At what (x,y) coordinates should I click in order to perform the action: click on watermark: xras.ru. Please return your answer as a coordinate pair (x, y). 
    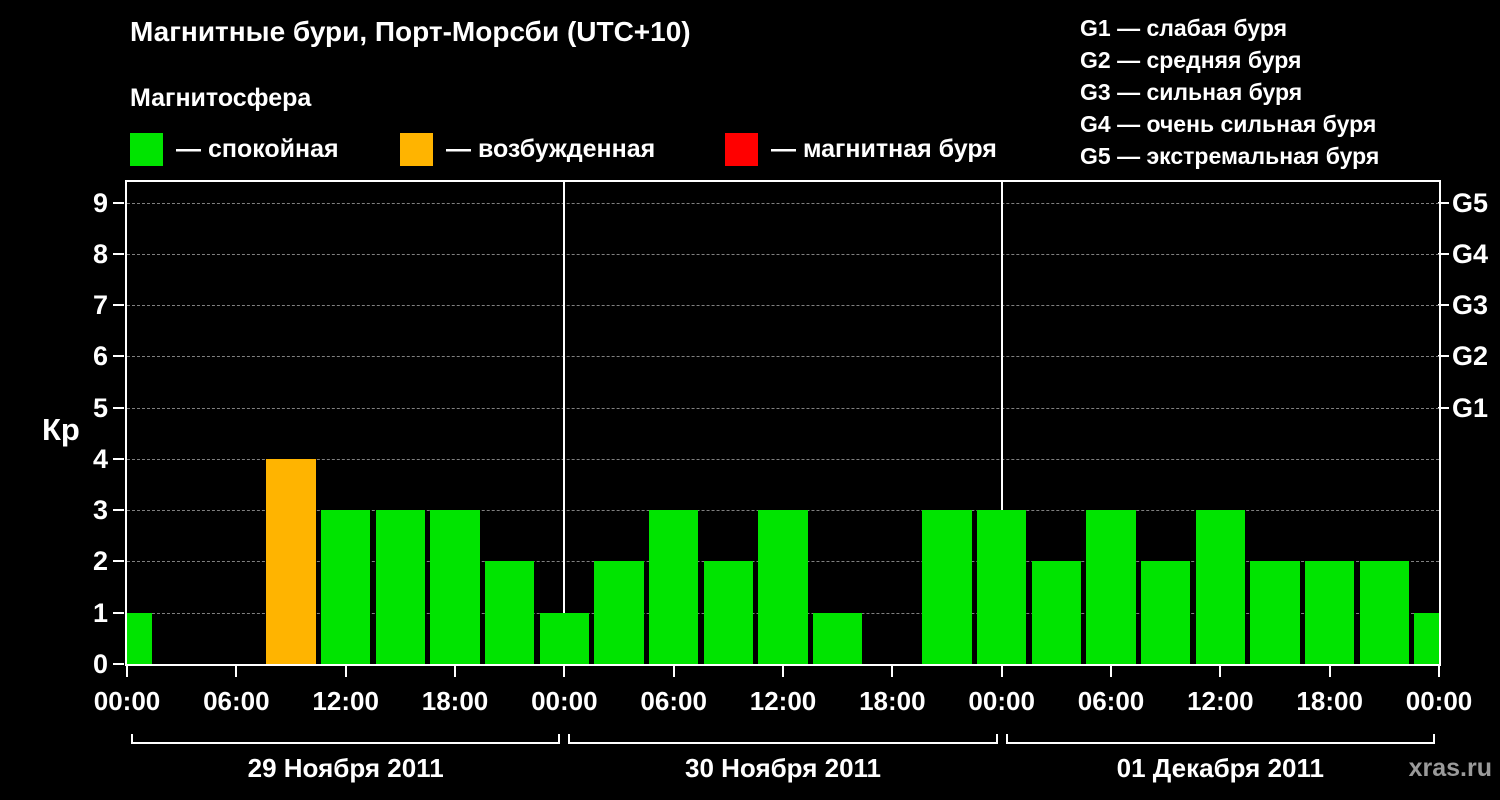
    Looking at the image, I should click on (1450, 768).